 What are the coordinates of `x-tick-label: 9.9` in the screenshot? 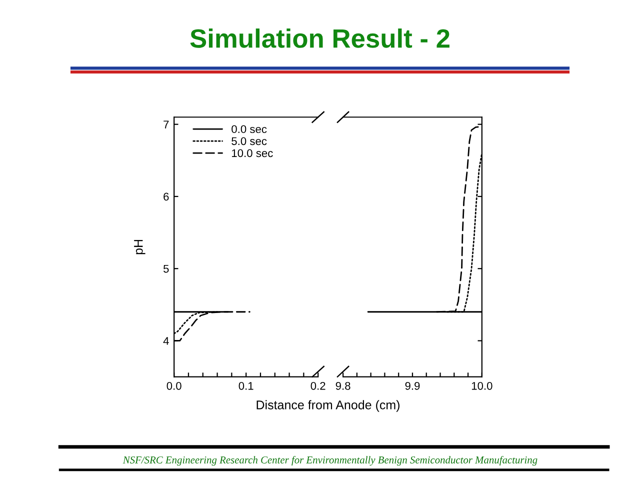 It's located at (412, 386).